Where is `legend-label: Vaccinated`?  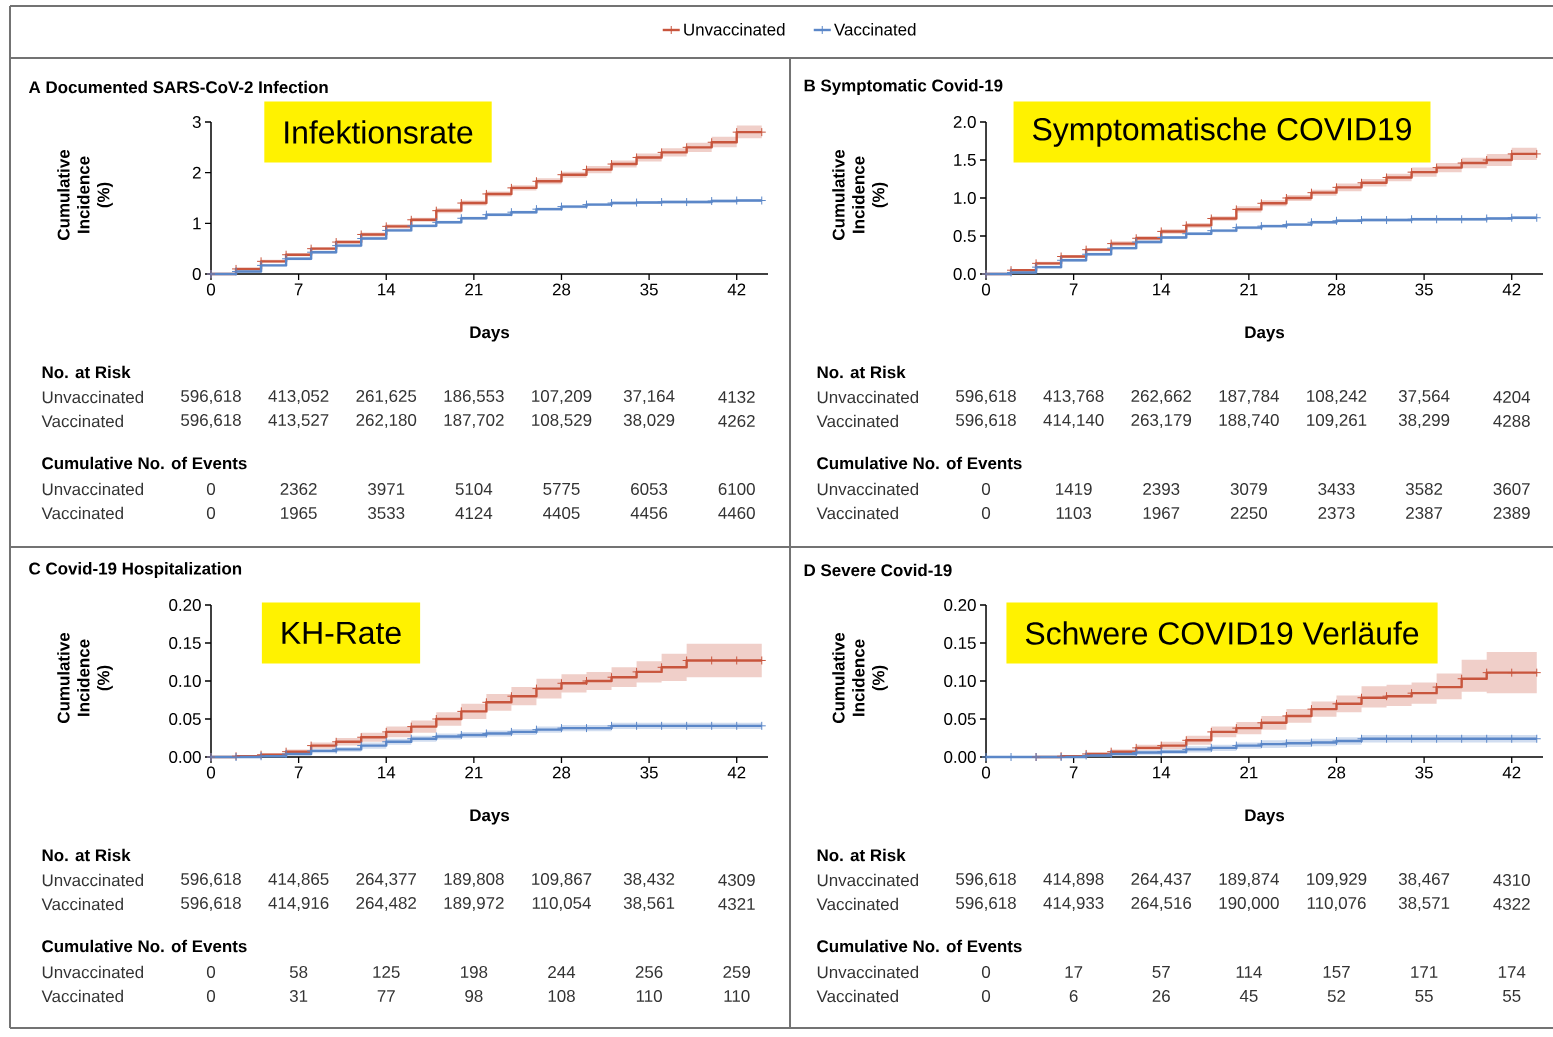
legend-label: Vaccinated is located at coordinates (875, 29).